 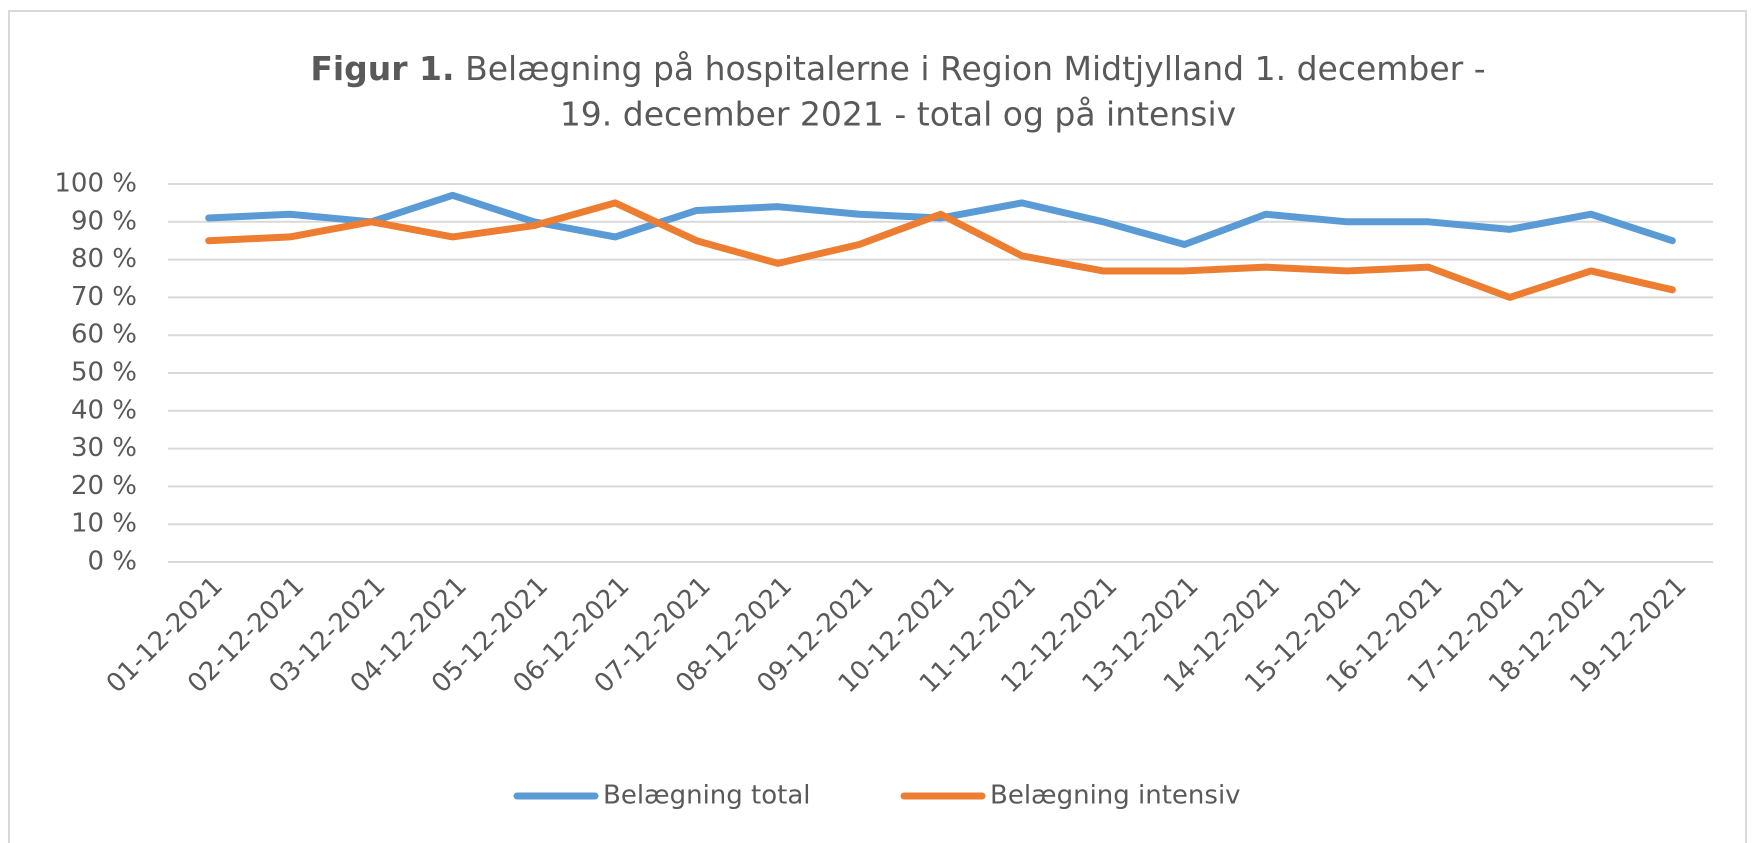 I want to click on legend-label: Belægning intensiv, so click(x=1115, y=796).